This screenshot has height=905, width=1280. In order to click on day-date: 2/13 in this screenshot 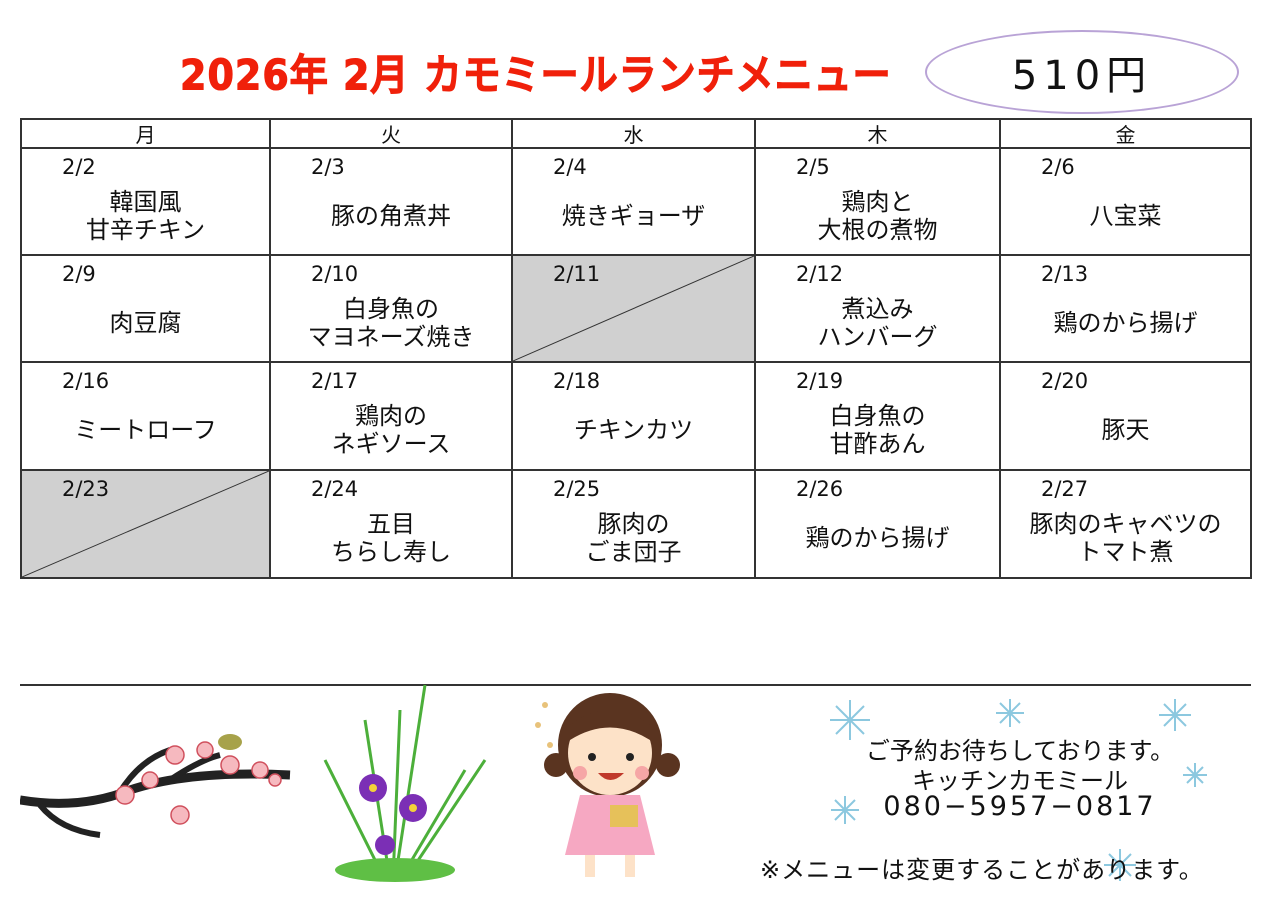, I will do `click(1065, 274)`.